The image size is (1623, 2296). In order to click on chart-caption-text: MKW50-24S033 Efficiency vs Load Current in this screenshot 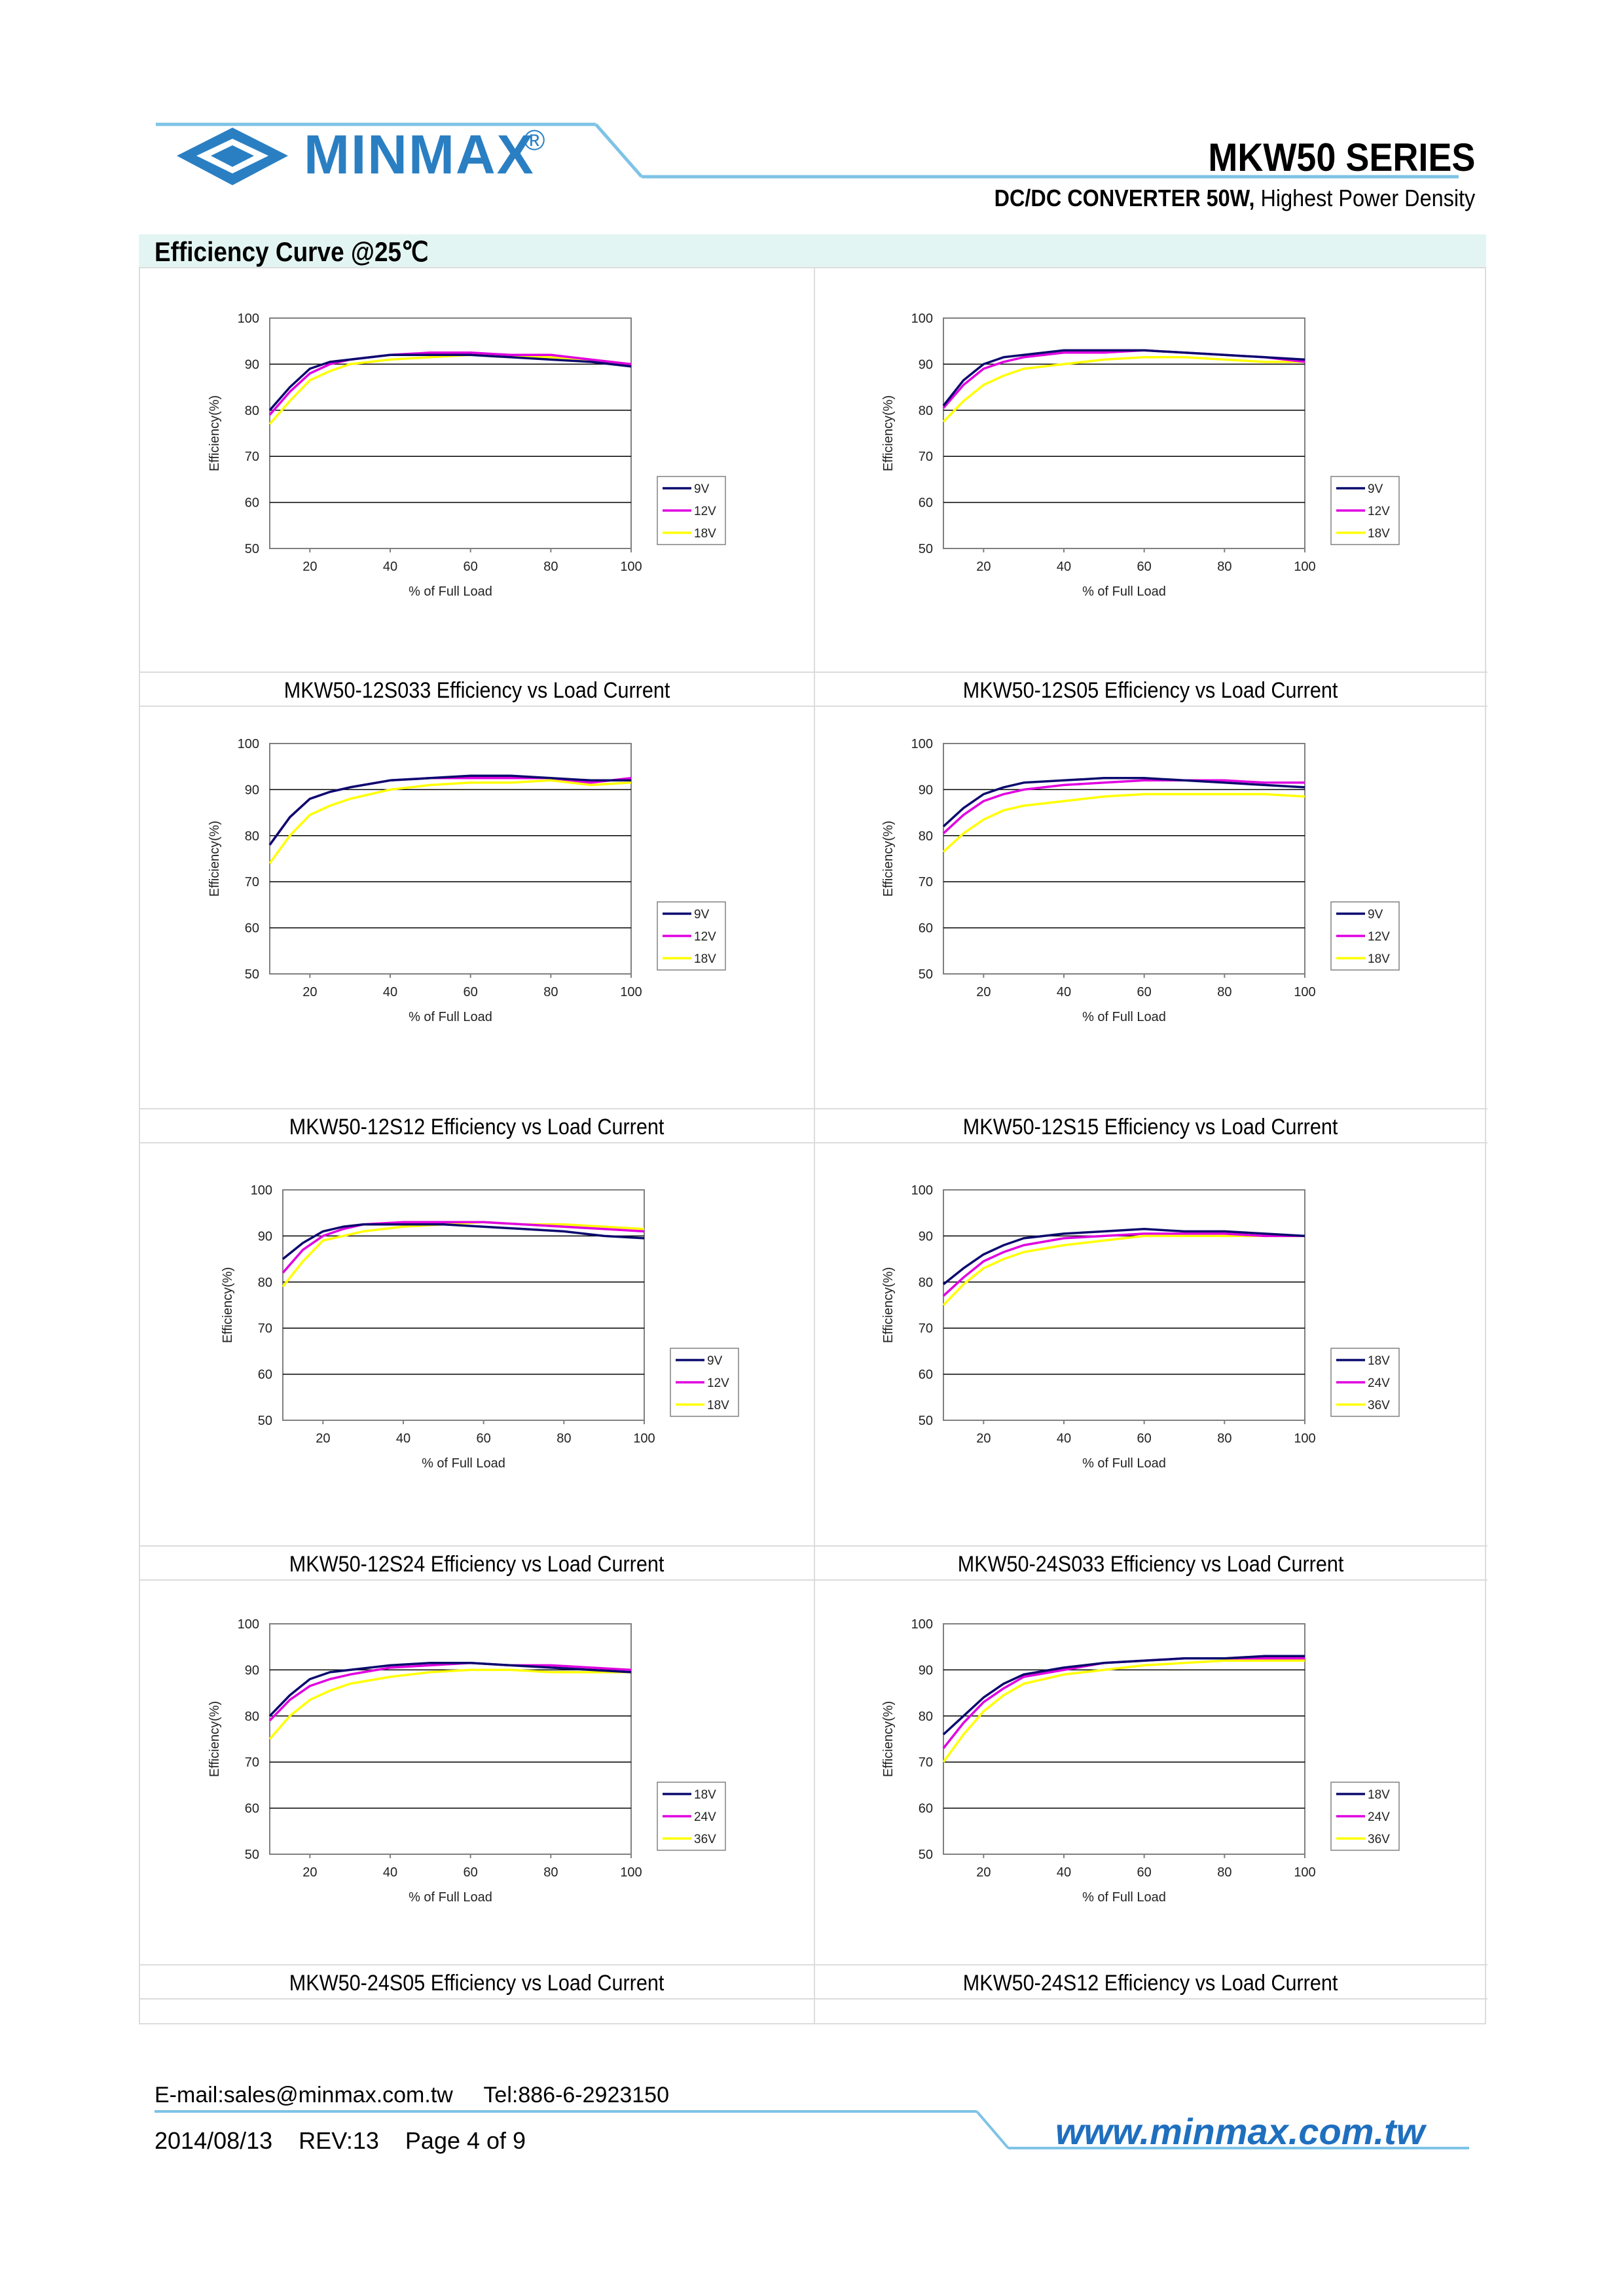, I will do `click(1150, 1564)`.